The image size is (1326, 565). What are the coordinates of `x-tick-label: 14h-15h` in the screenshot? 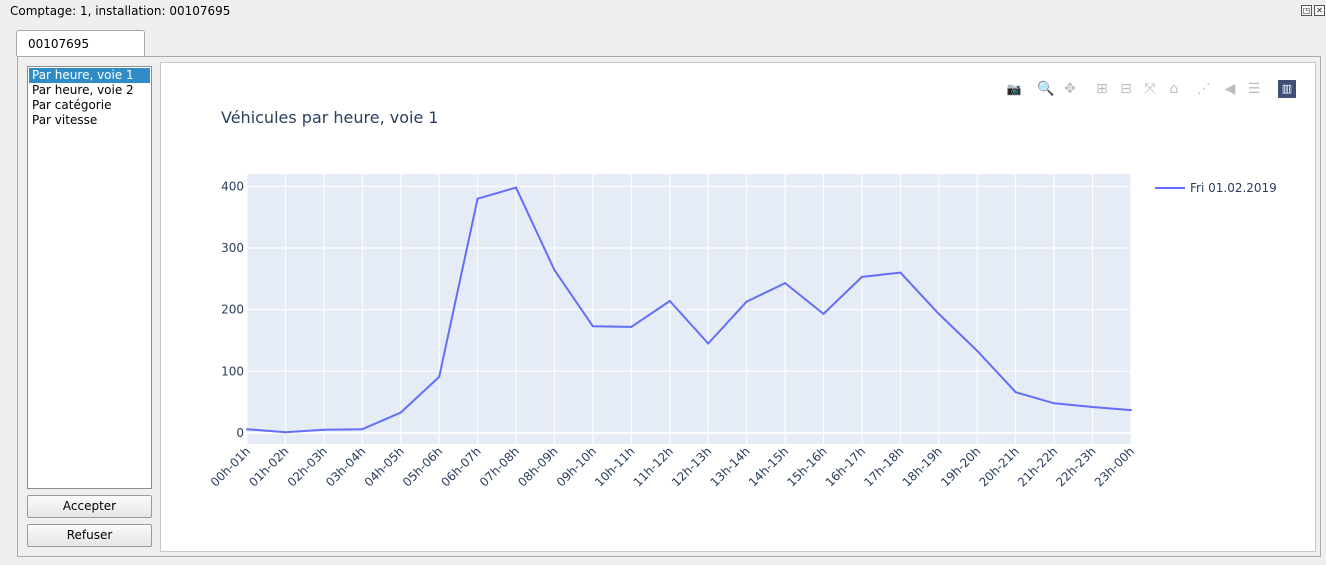 It's located at (768, 466).